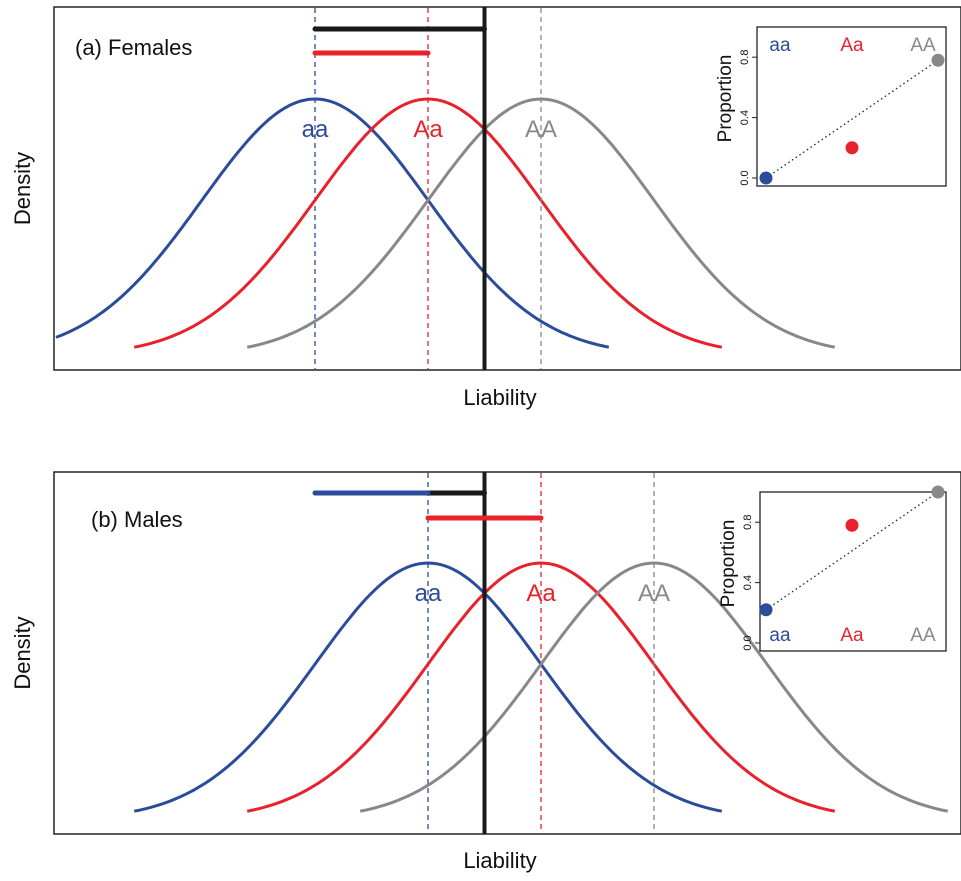  What do you see at coordinates (137, 519) in the screenshot?
I see `panel-label: (b) Males` at bounding box center [137, 519].